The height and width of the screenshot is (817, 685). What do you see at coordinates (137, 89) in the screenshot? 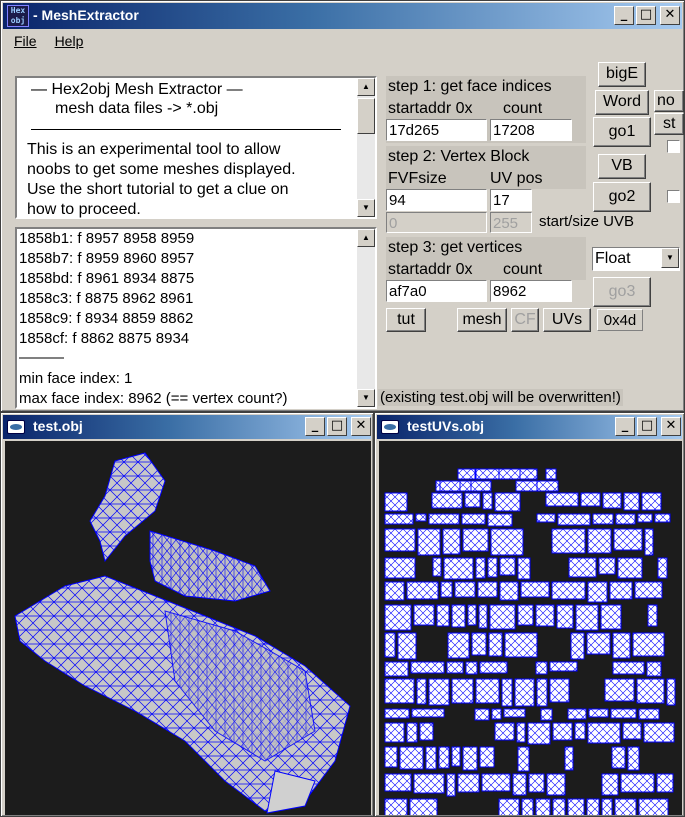
I see `info-heading-1: — Hex2obj Mesh Extractor —` at bounding box center [137, 89].